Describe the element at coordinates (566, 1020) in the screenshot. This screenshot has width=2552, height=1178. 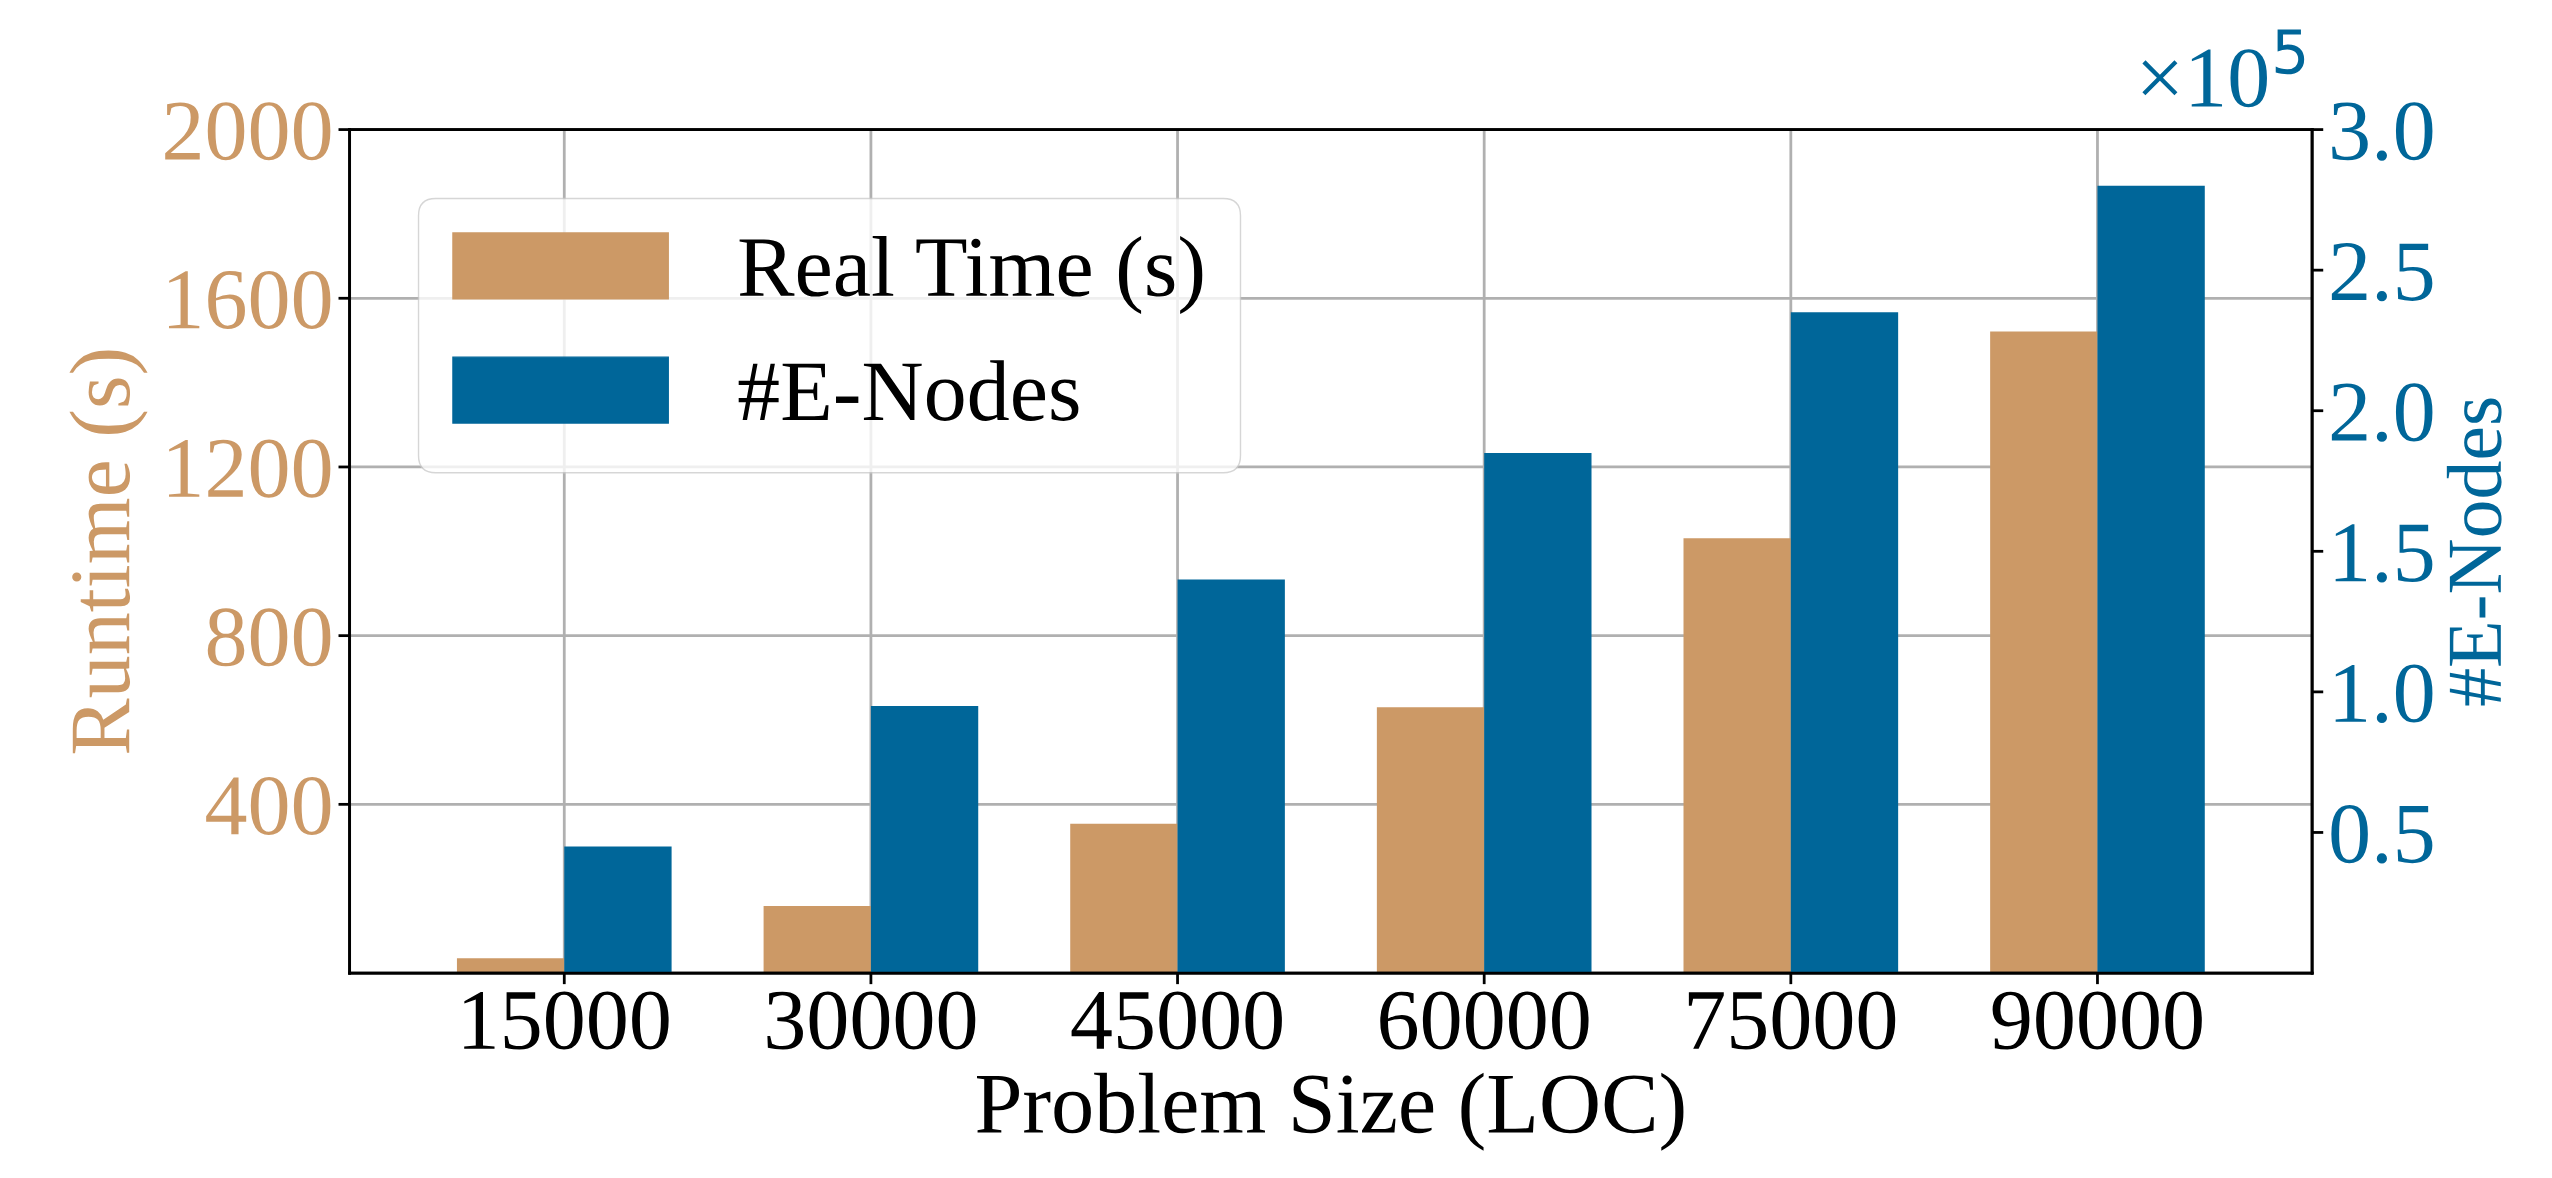
I see `x-tick-label: 15000` at that location.